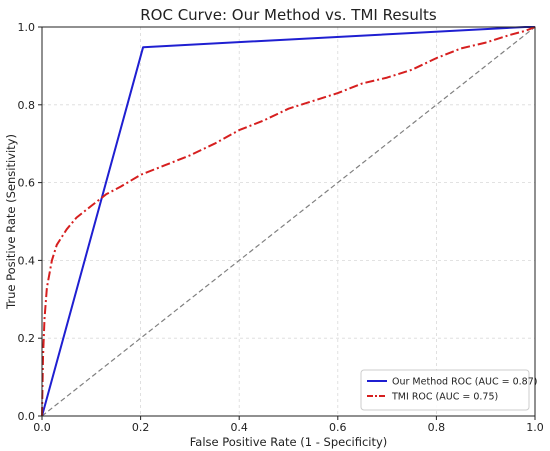 The image size is (550, 451). Describe the element at coordinates (27, 183) in the screenshot. I see `y-tick-label: 0.6` at that location.